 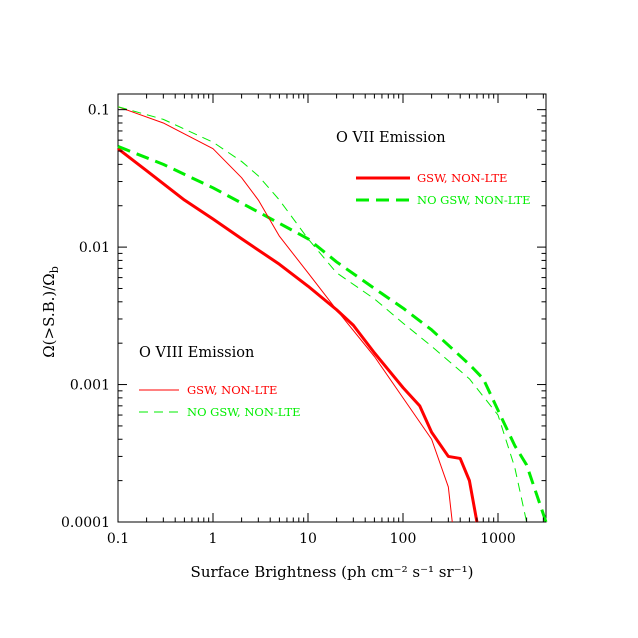 I want to click on y-tick-label: 0.0001, so click(x=85, y=523).